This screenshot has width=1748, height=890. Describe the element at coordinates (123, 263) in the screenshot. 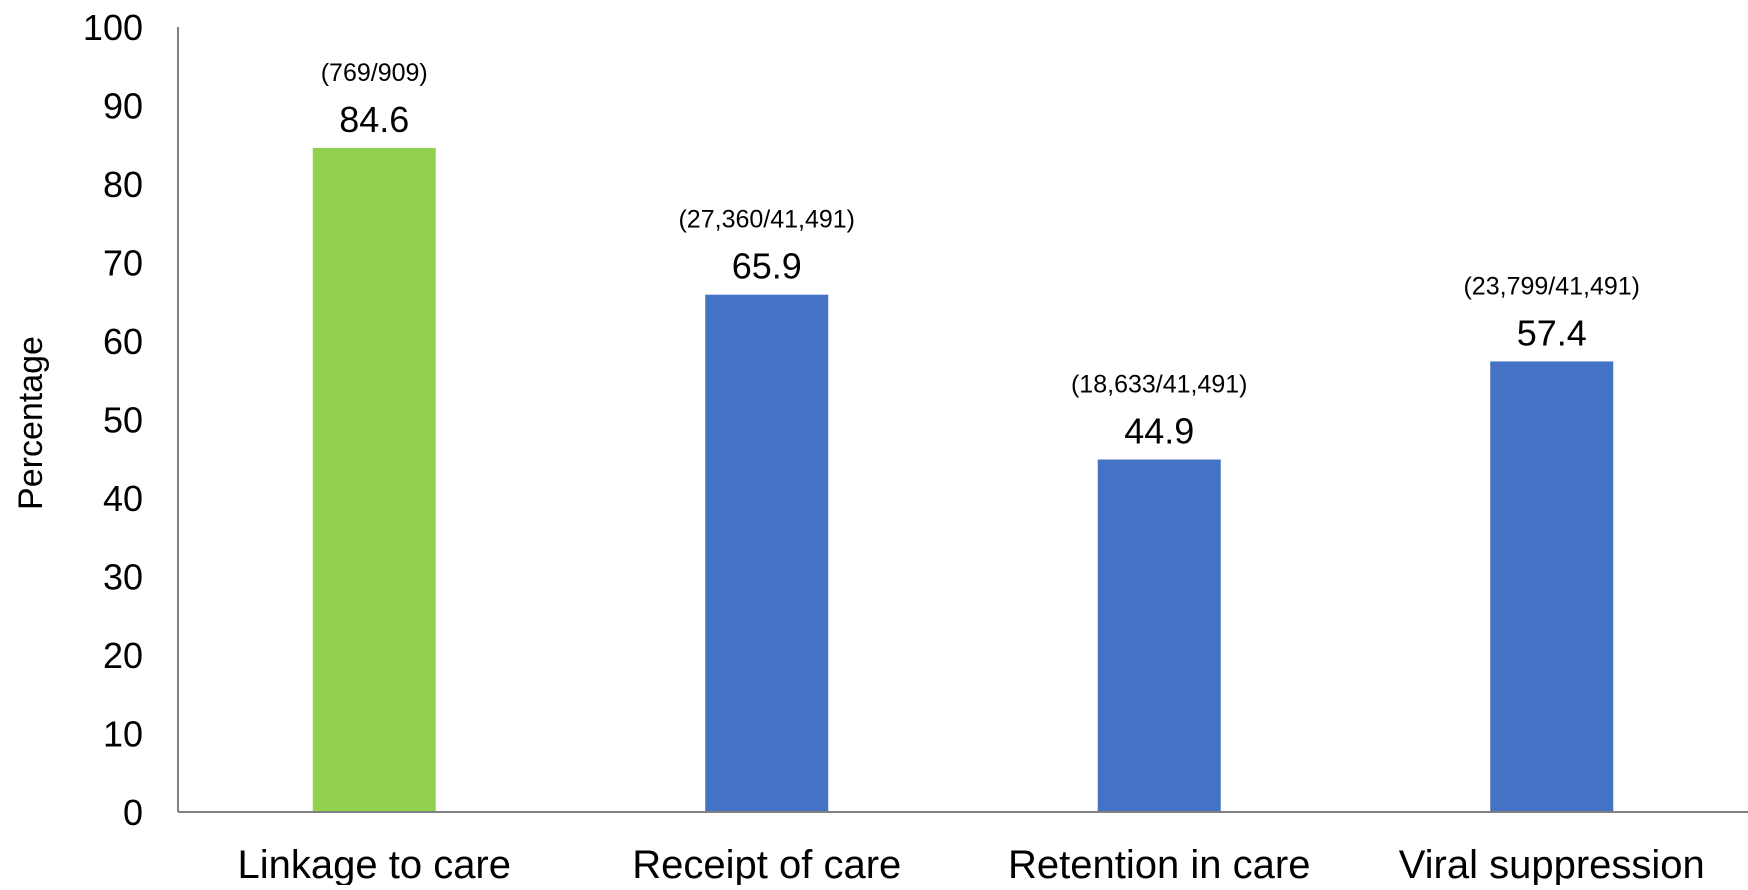

I see `y-tick-label: 70` at that location.